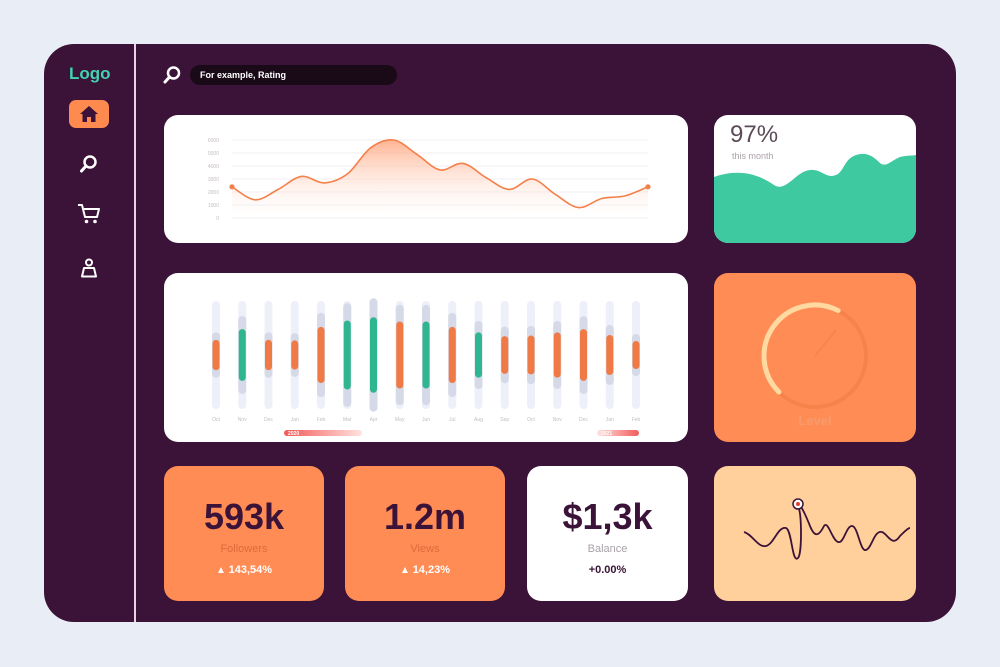  What do you see at coordinates (753, 156) in the screenshot?
I see `growth-label: this month` at bounding box center [753, 156].